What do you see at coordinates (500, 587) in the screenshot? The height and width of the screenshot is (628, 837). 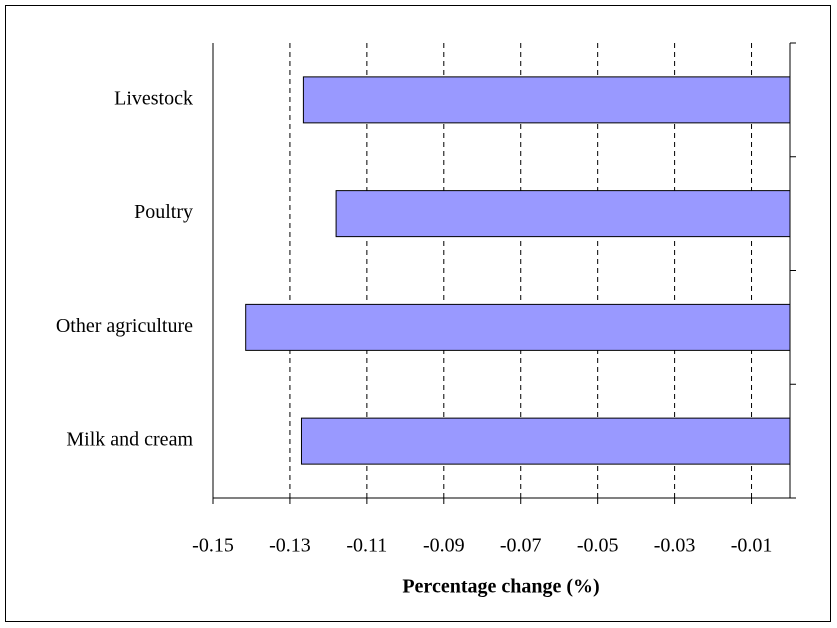 I see `x-axis-label: Percentage change (%)` at bounding box center [500, 587].